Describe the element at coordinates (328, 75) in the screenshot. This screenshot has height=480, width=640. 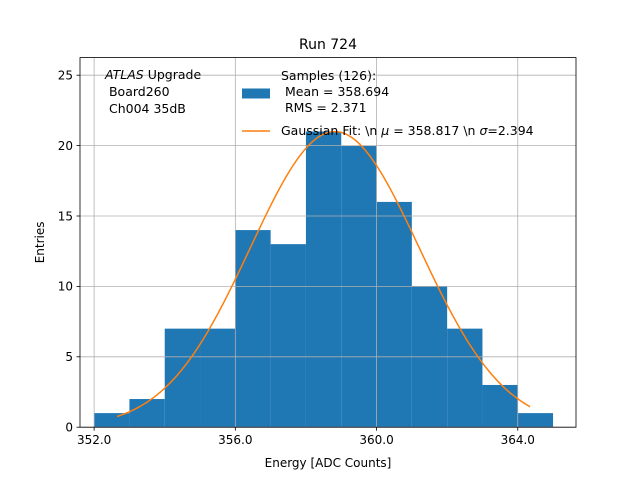
I see `legend-samples-line-1: Samples (126):` at that location.